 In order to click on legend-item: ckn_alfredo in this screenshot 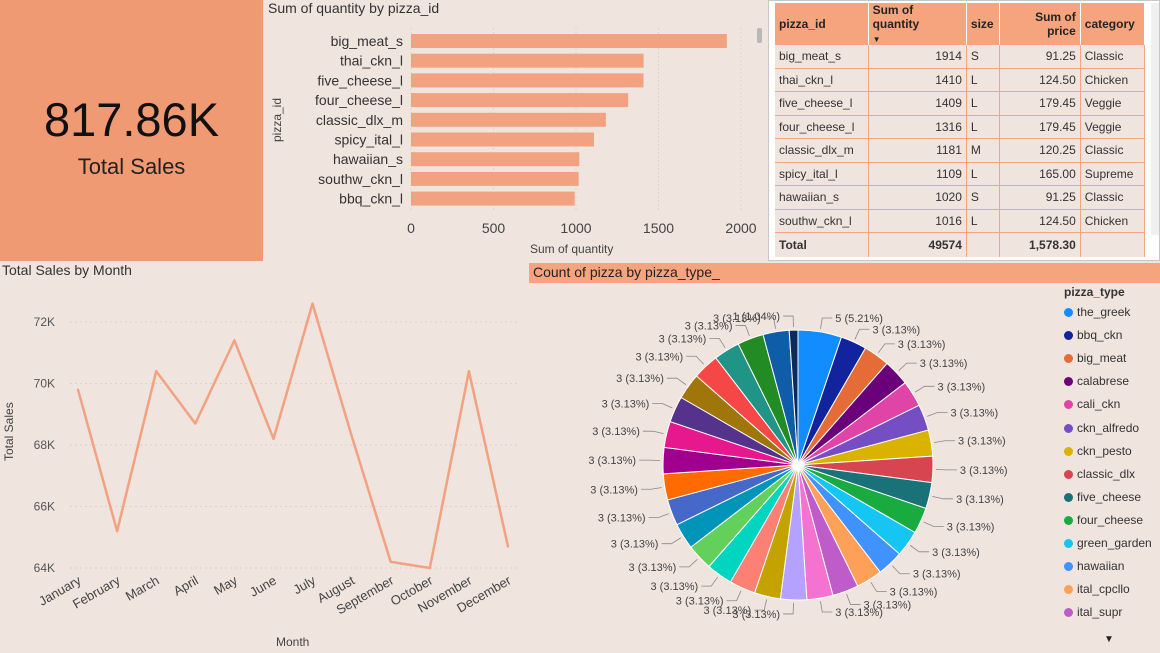, I will do `click(1101, 428)`.